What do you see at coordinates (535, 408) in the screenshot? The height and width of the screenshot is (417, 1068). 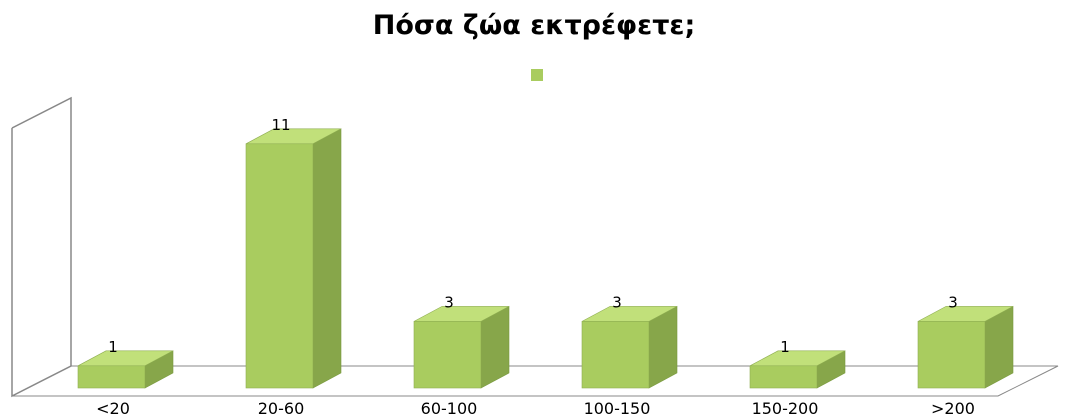 I see `x-axis-ticks: <20 20-60 60-100 100-150 150-200 >200` at bounding box center [535, 408].